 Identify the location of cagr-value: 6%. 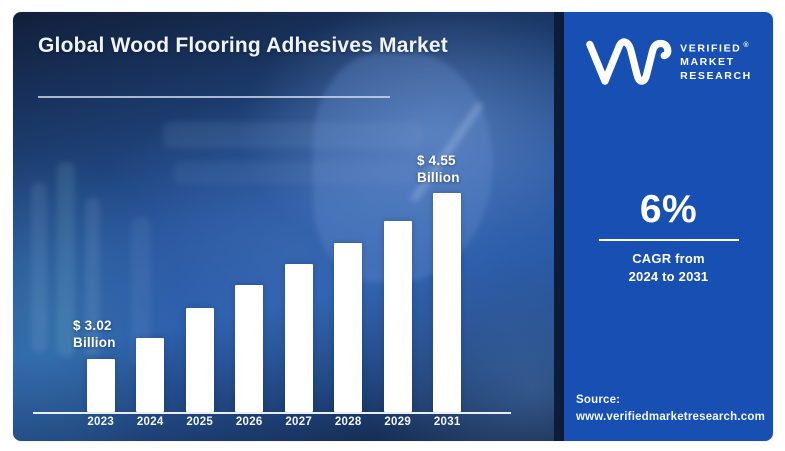
(668, 209).